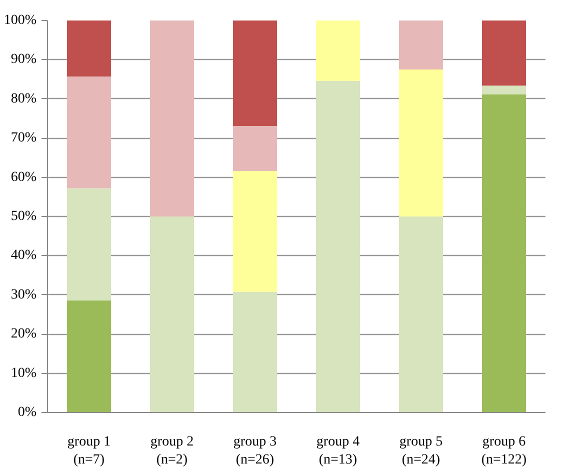 The image size is (561, 476). Describe the element at coordinates (23, 138) in the screenshot. I see `y-tick-label: 70%` at that location.